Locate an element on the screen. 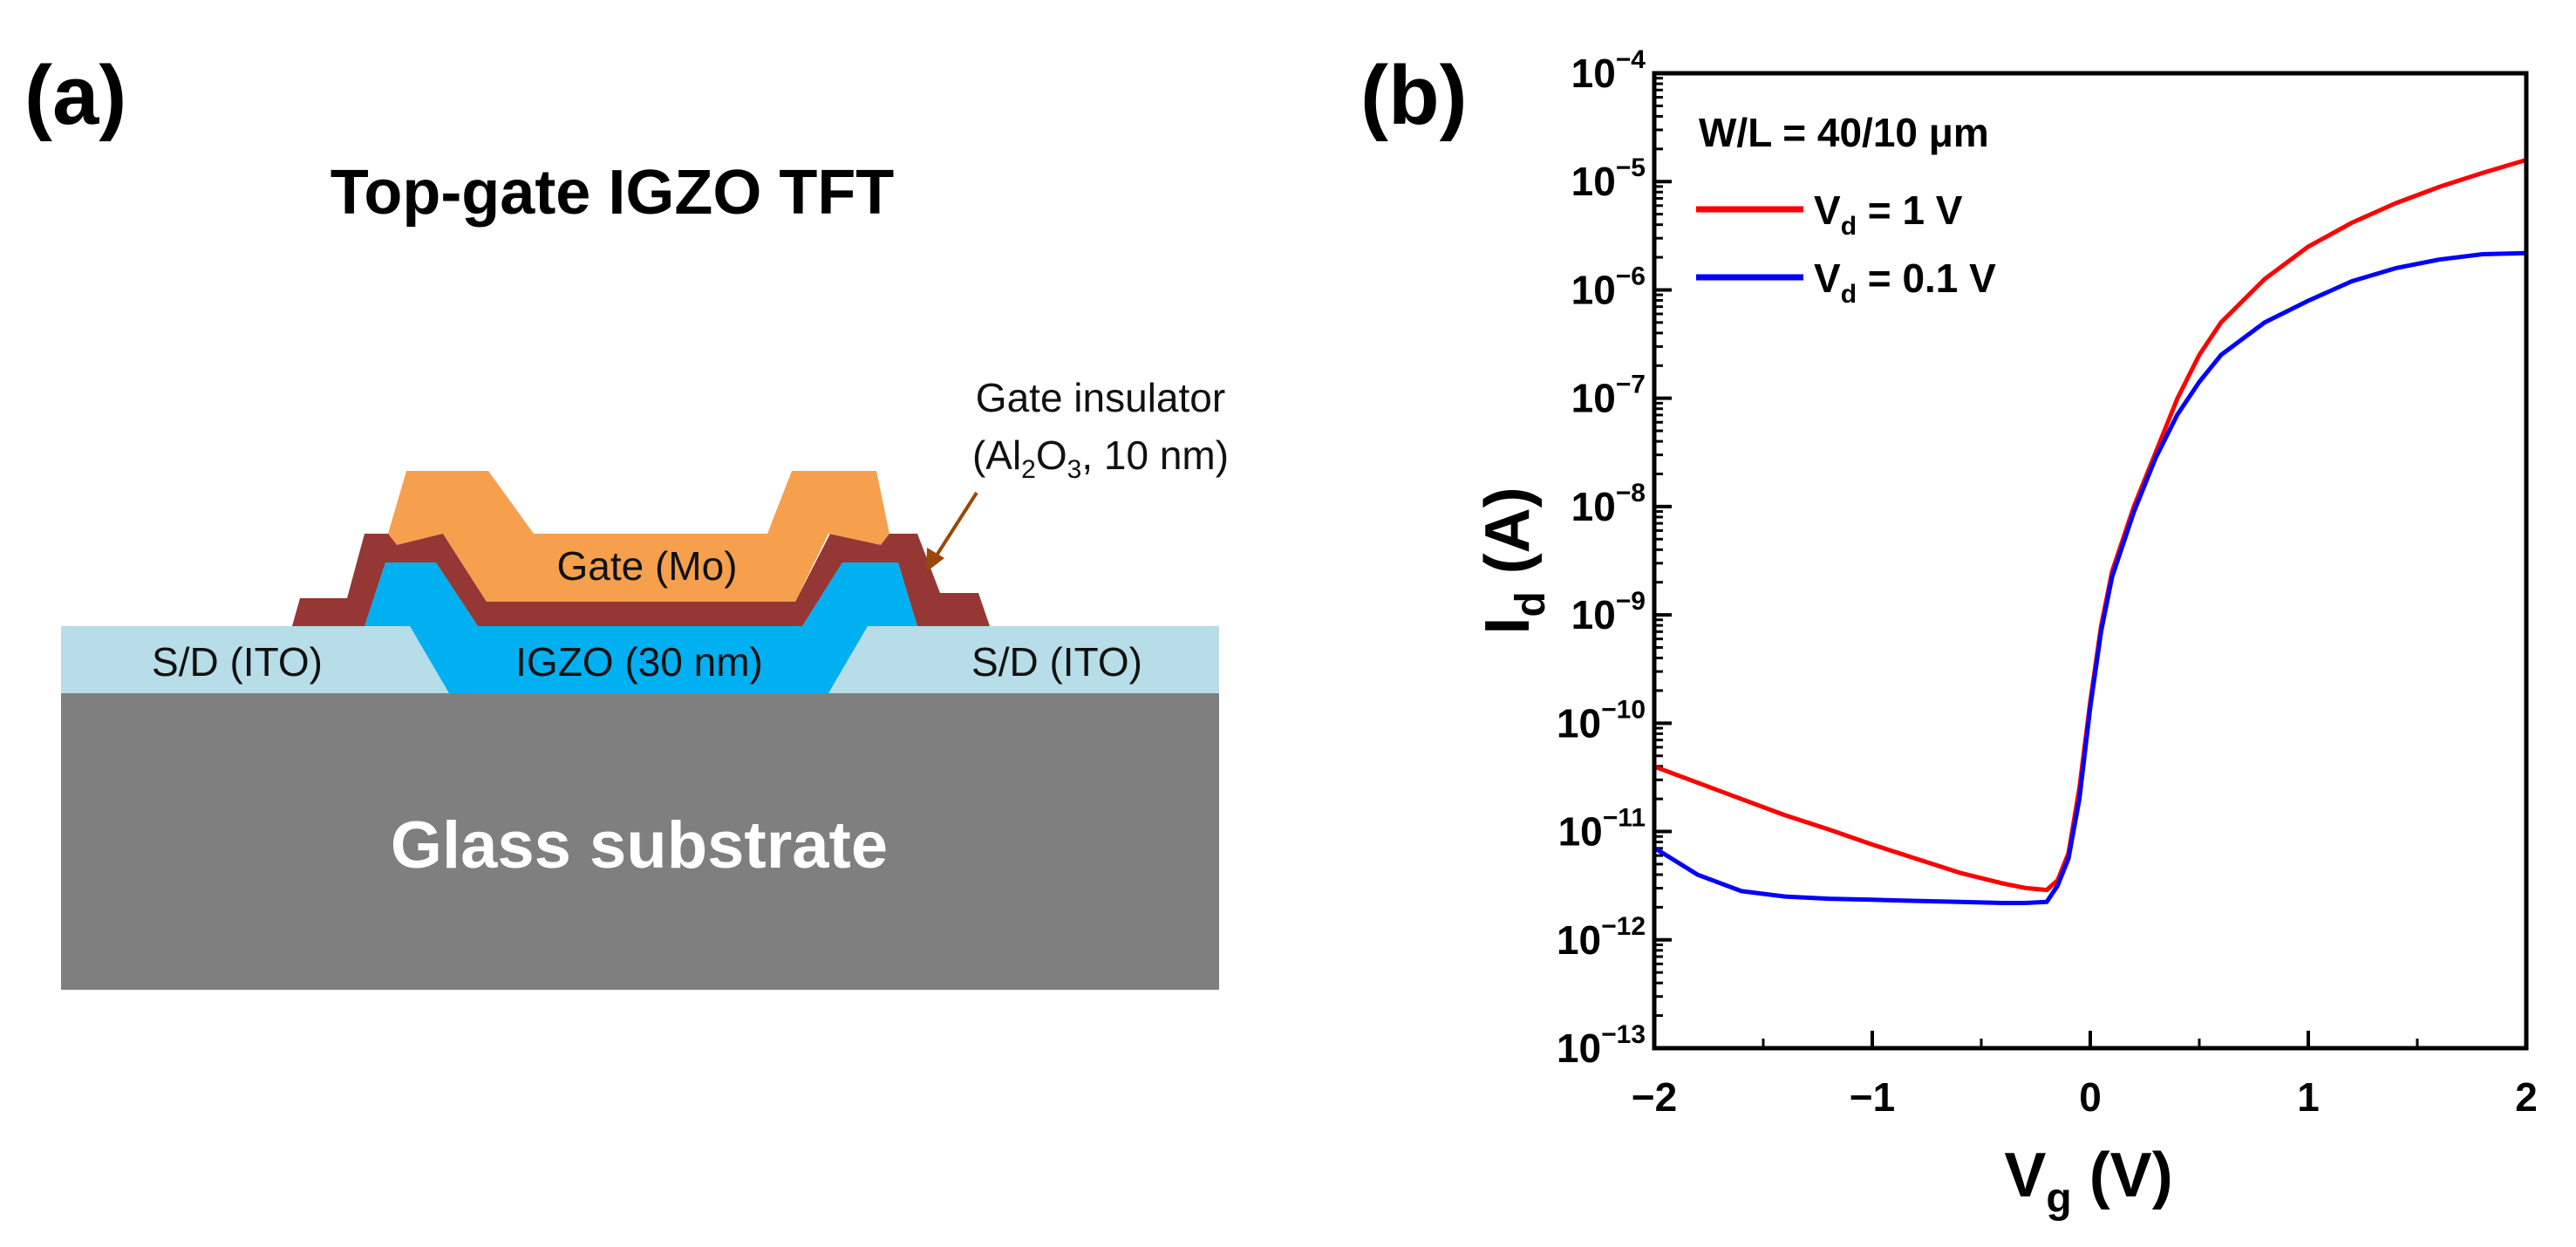 The width and height of the screenshot is (2576, 1247). gate-lower is located at coordinates (638, 568).